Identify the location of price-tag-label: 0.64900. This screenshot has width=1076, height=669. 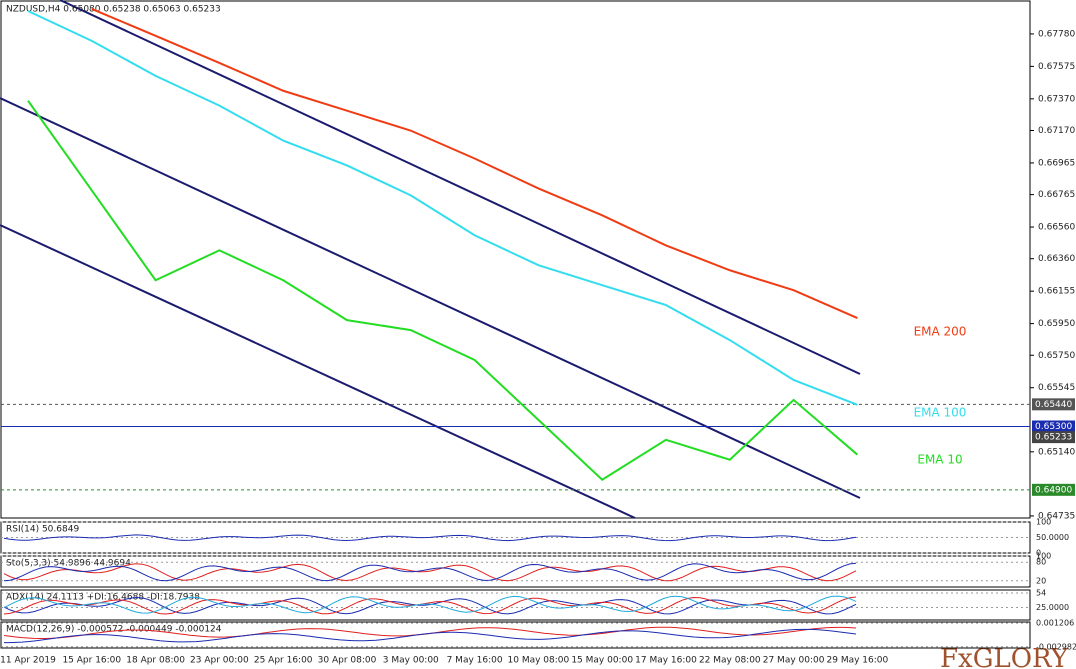
(1053, 490).